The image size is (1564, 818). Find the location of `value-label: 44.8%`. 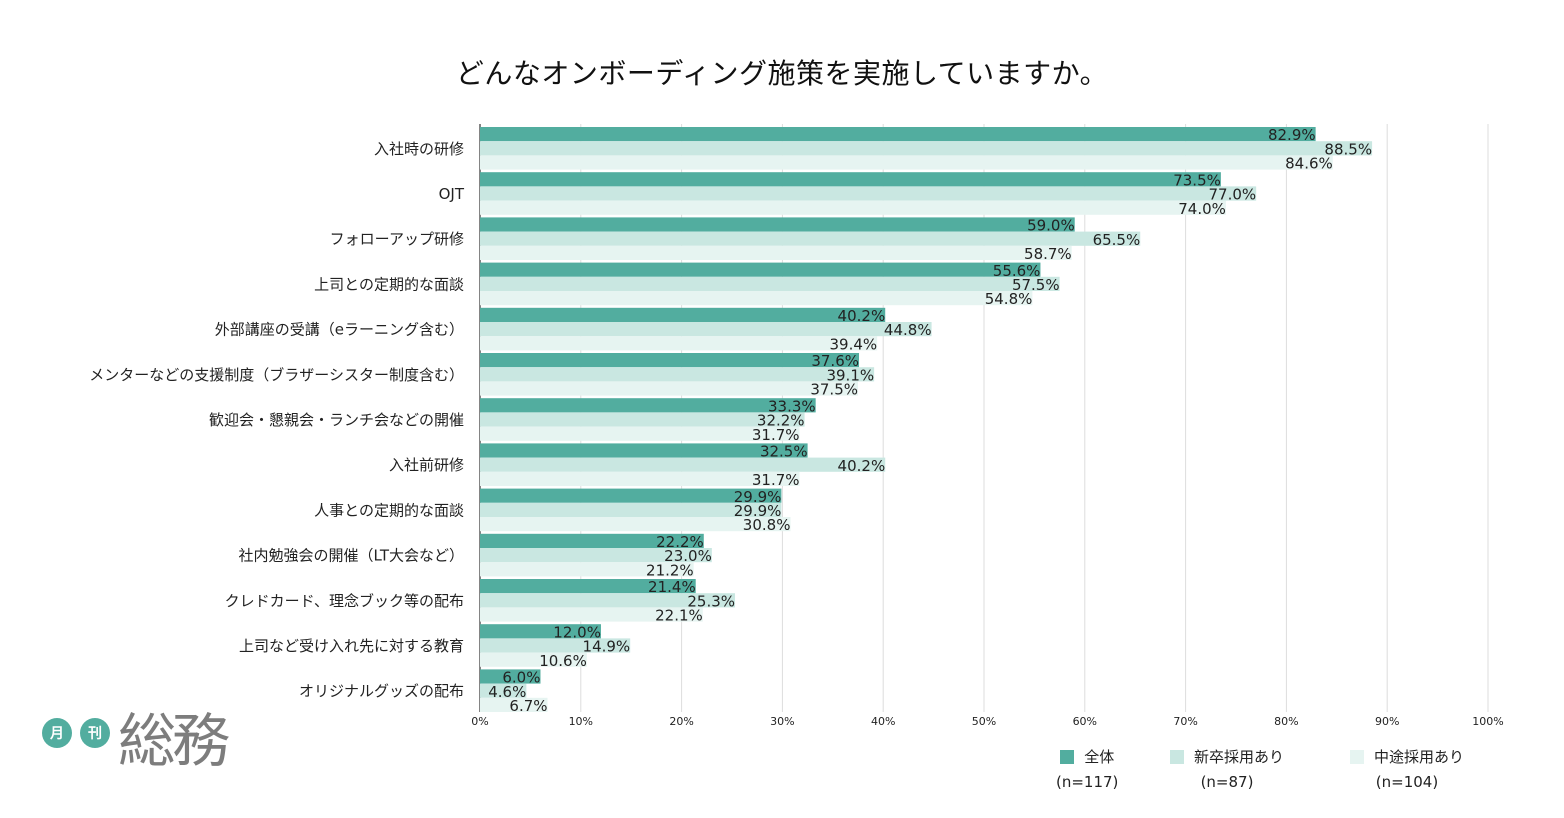

value-label: 44.8% is located at coordinates (908, 330).